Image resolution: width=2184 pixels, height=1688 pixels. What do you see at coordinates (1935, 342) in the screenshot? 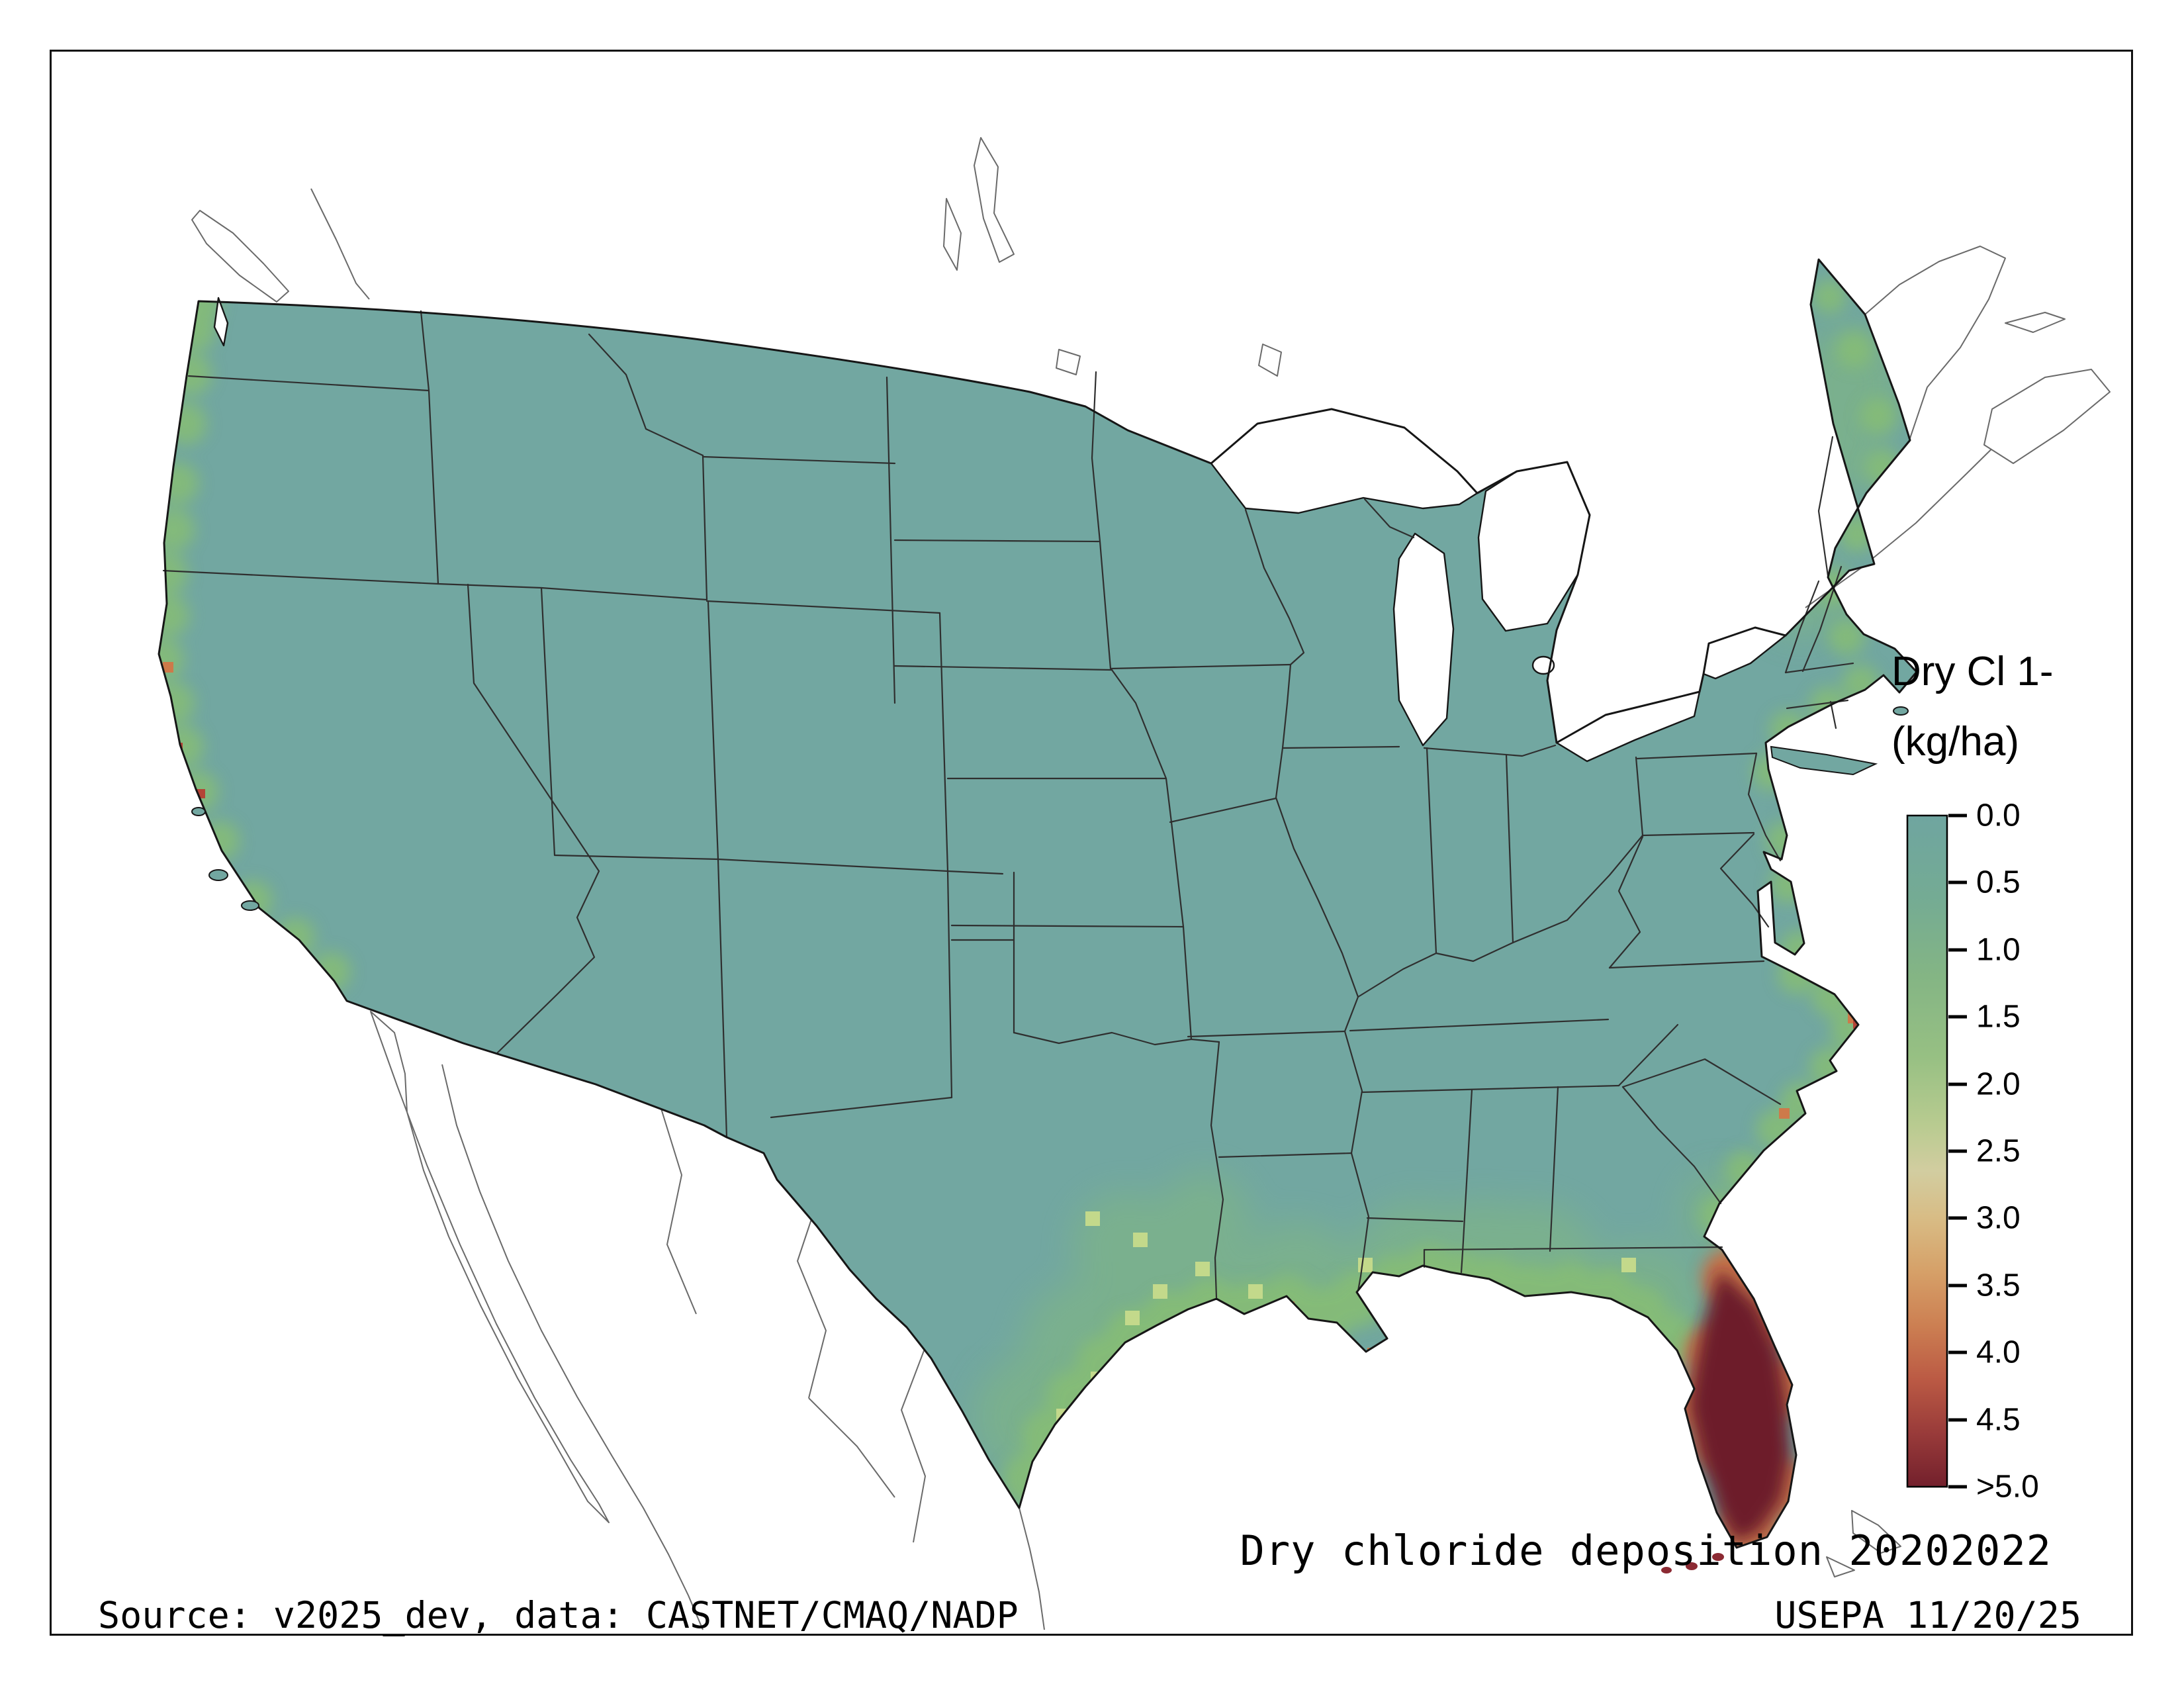
I see `new-brunswick-coast` at bounding box center [1935, 342].